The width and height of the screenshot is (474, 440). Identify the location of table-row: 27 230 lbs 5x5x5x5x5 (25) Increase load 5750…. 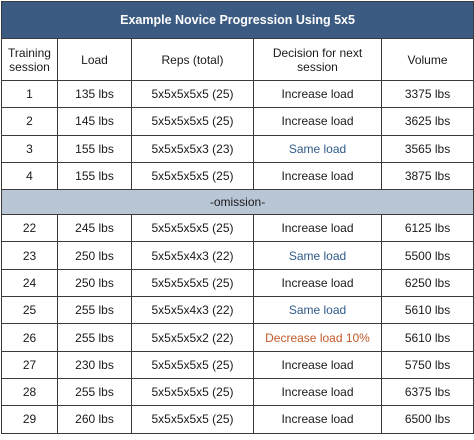
(237, 364).